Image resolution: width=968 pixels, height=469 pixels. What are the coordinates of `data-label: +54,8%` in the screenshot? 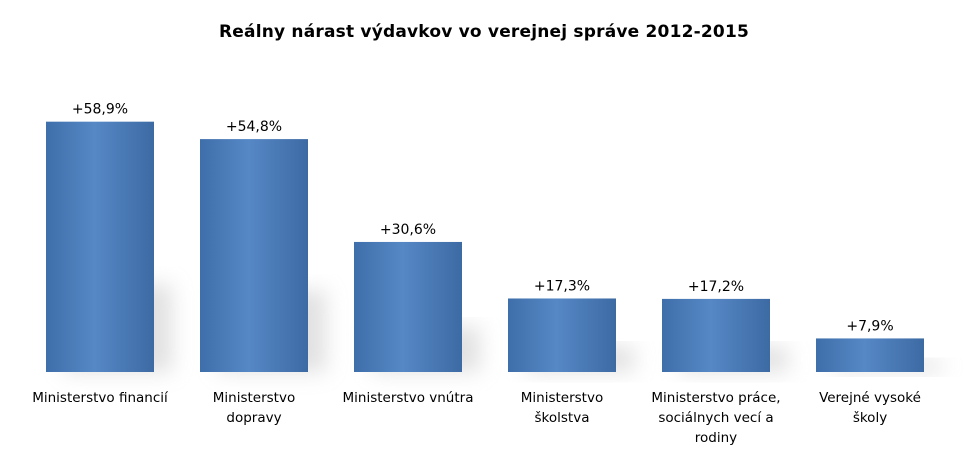 It's located at (254, 127).